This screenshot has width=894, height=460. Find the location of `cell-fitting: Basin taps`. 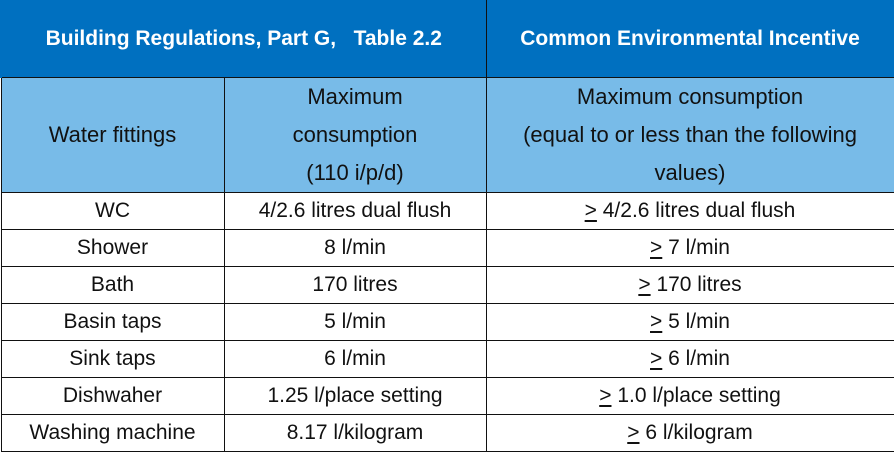

cell-fitting: Basin taps is located at coordinates (112, 322).